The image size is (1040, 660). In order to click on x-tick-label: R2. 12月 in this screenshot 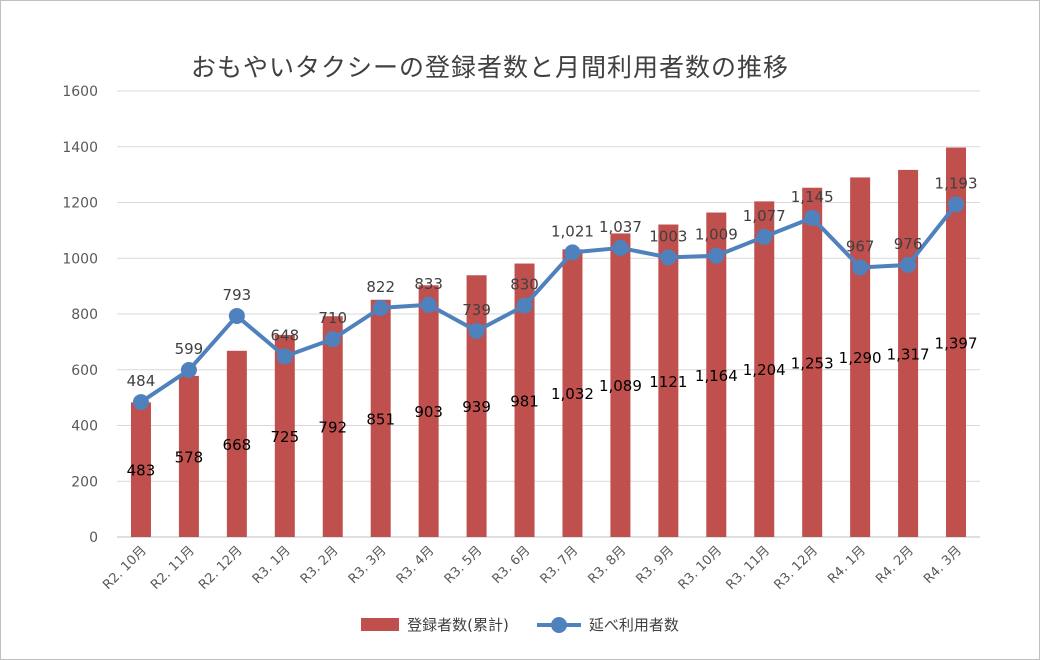, I will do `click(221, 568)`.